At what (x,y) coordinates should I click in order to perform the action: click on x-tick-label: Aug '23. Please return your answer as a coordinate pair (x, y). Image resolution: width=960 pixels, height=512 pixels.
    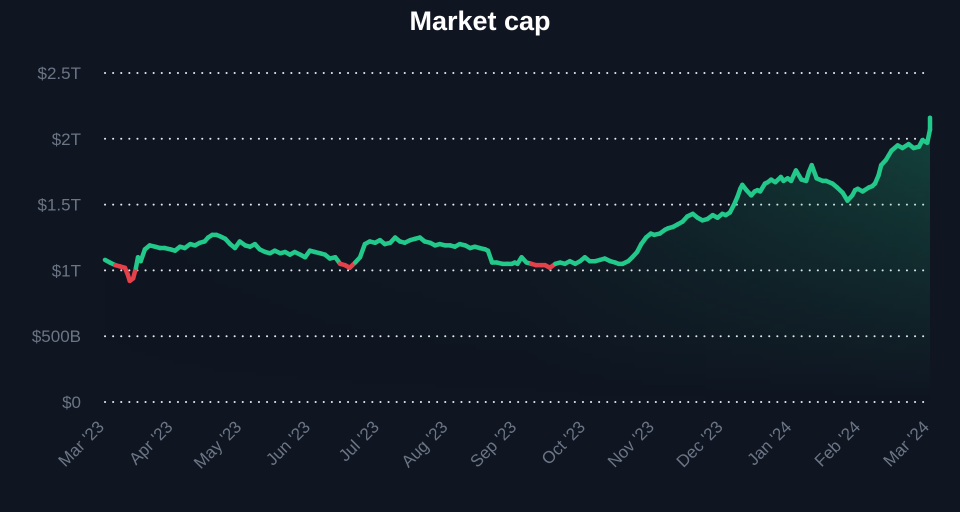
    Looking at the image, I should click on (425, 444).